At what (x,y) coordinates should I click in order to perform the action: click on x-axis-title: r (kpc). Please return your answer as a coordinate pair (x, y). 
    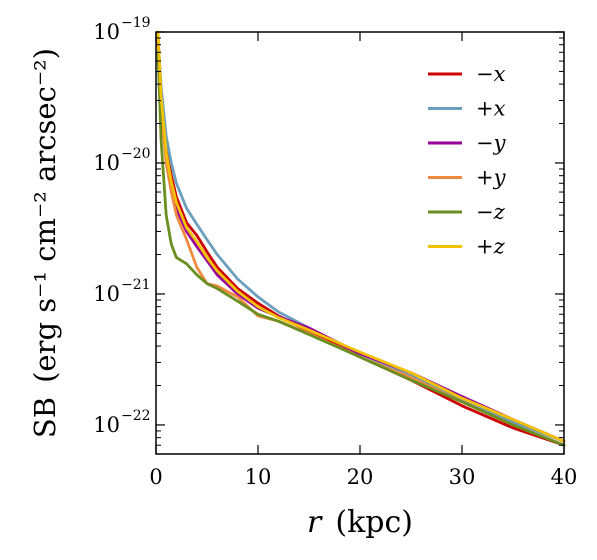
    Looking at the image, I should click on (360, 522).